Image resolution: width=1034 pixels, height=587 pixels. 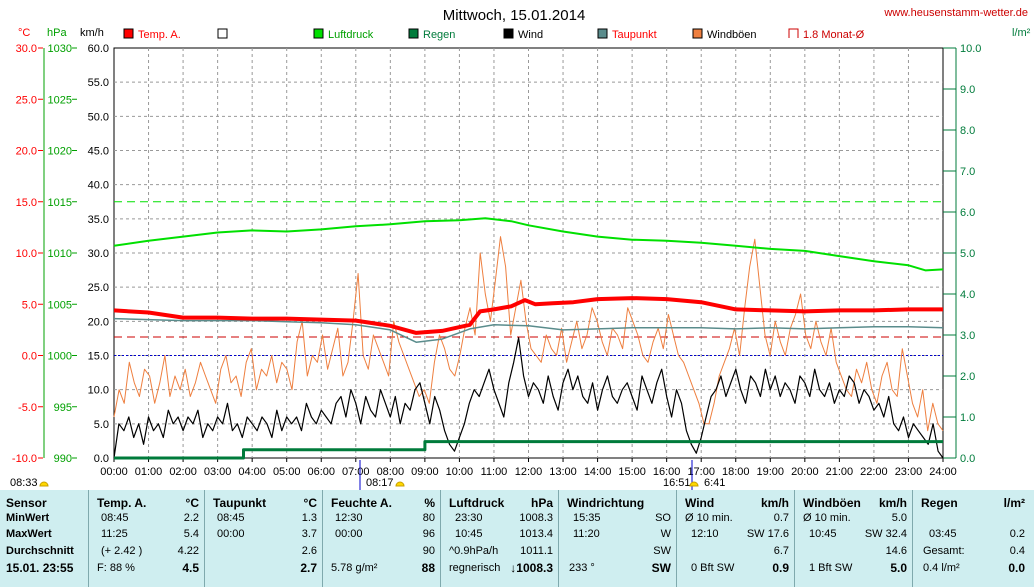 I want to click on wind-max-time: 12:10, so click(x=705, y=534).